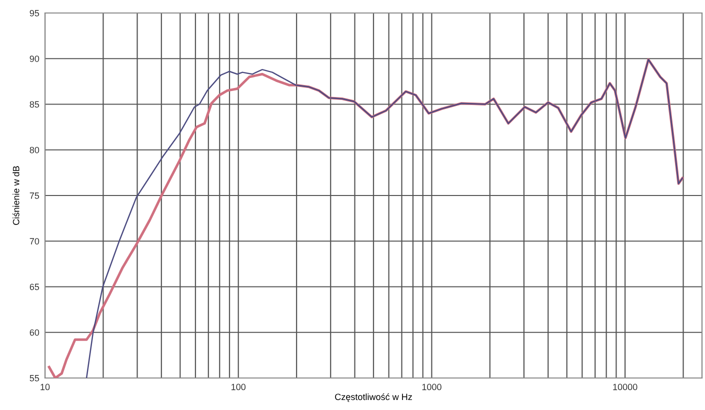 The width and height of the screenshot is (705, 410). What do you see at coordinates (35, 378) in the screenshot?
I see `y-tick-label: 55` at bounding box center [35, 378].